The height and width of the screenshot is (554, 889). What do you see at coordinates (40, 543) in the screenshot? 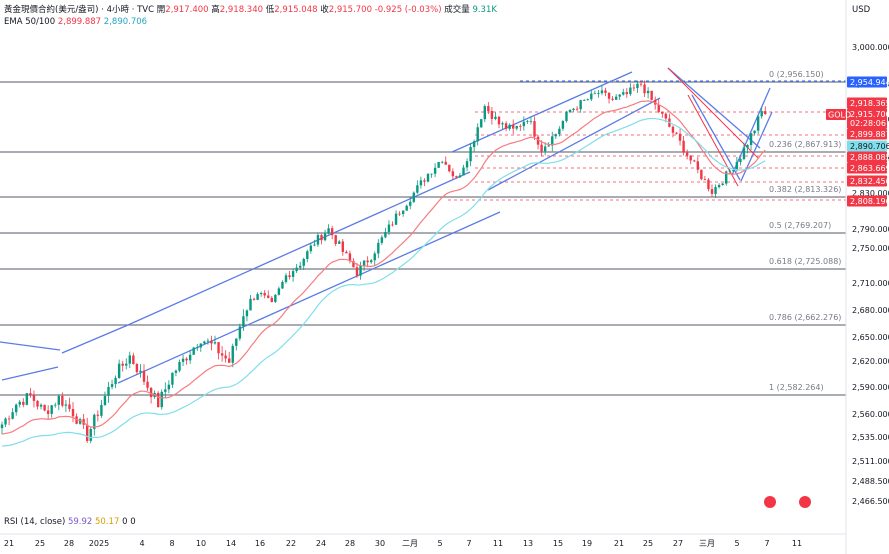
I see `x-tick-label: 25` at bounding box center [40, 543].